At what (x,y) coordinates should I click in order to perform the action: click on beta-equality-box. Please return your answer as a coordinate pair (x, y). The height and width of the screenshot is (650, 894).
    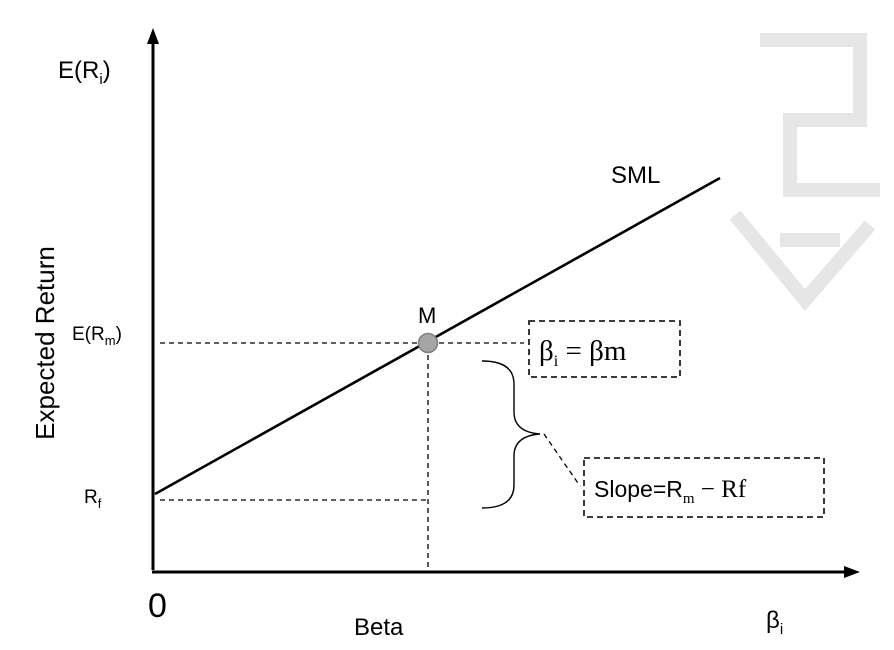
    Looking at the image, I should click on (604, 349).